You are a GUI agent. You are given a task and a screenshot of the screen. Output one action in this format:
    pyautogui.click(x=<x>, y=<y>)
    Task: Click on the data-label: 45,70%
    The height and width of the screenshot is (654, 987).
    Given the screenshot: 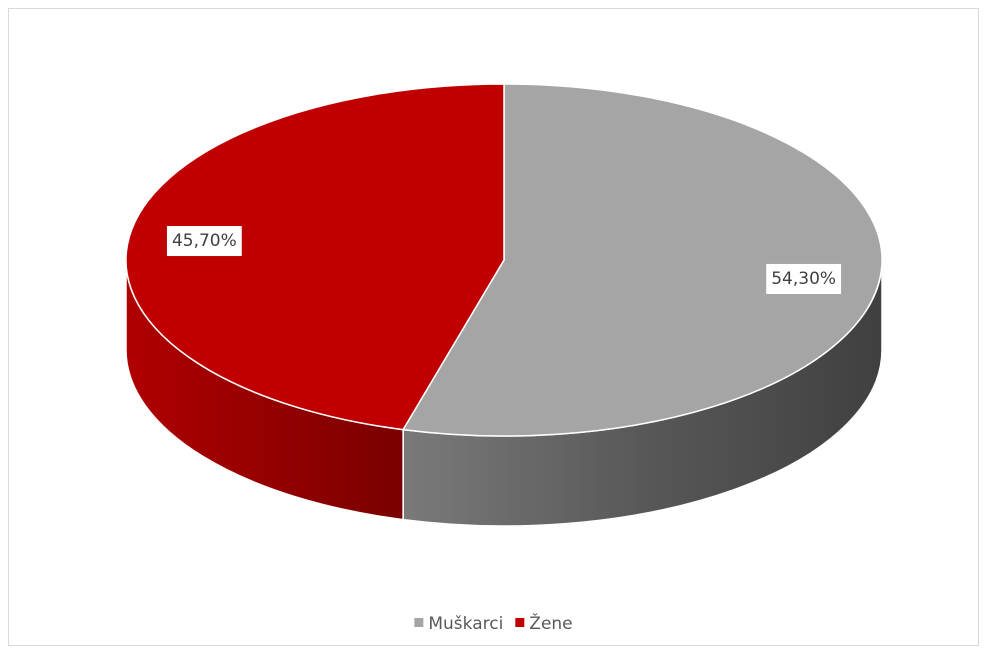 What is the action you would take?
    pyautogui.click(x=204, y=241)
    